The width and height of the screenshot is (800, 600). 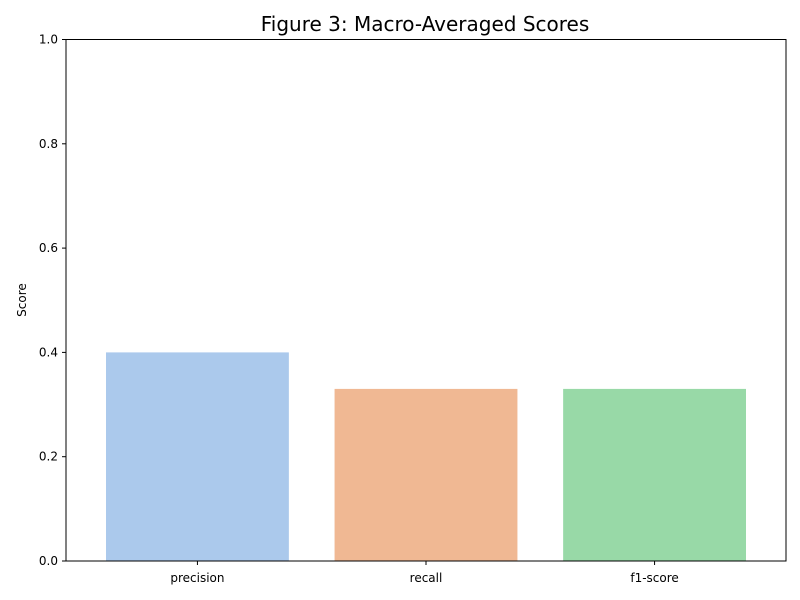 What do you see at coordinates (426, 578) in the screenshot?
I see `x-tick-label: recall` at bounding box center [426, 578].